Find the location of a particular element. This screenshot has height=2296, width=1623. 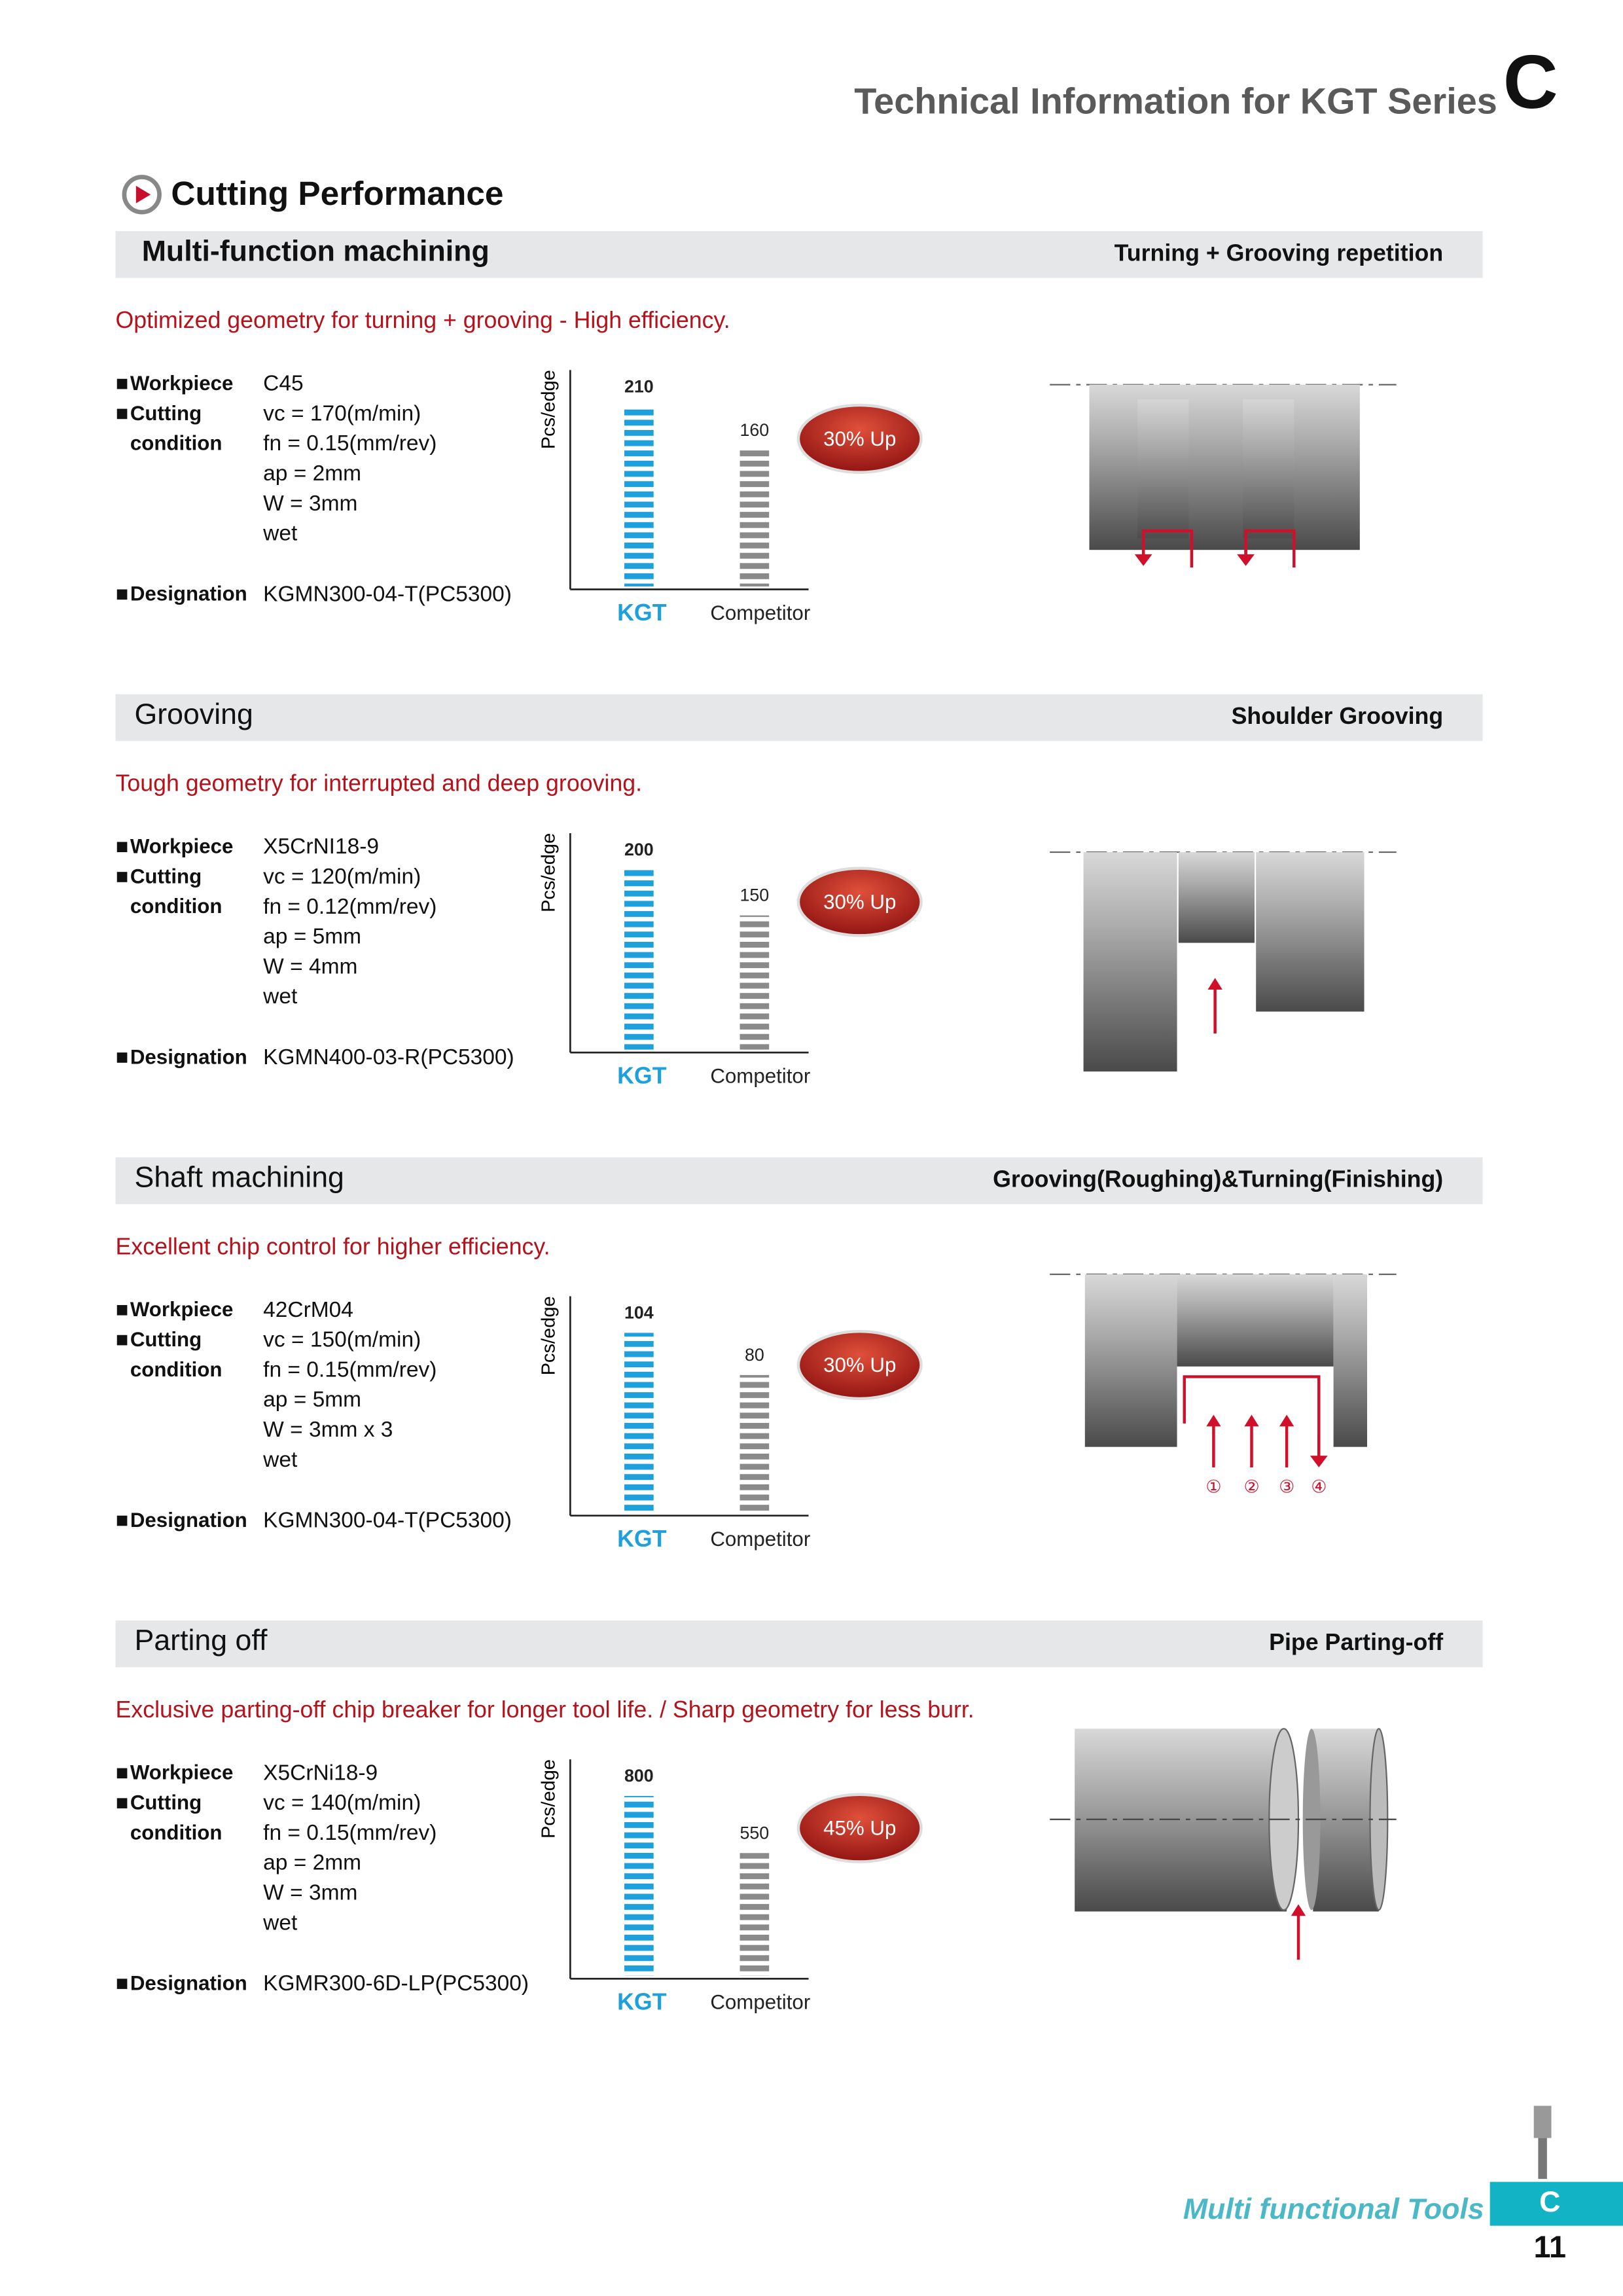

spec-value: W = 4mm is located at coordinates (310, 966).